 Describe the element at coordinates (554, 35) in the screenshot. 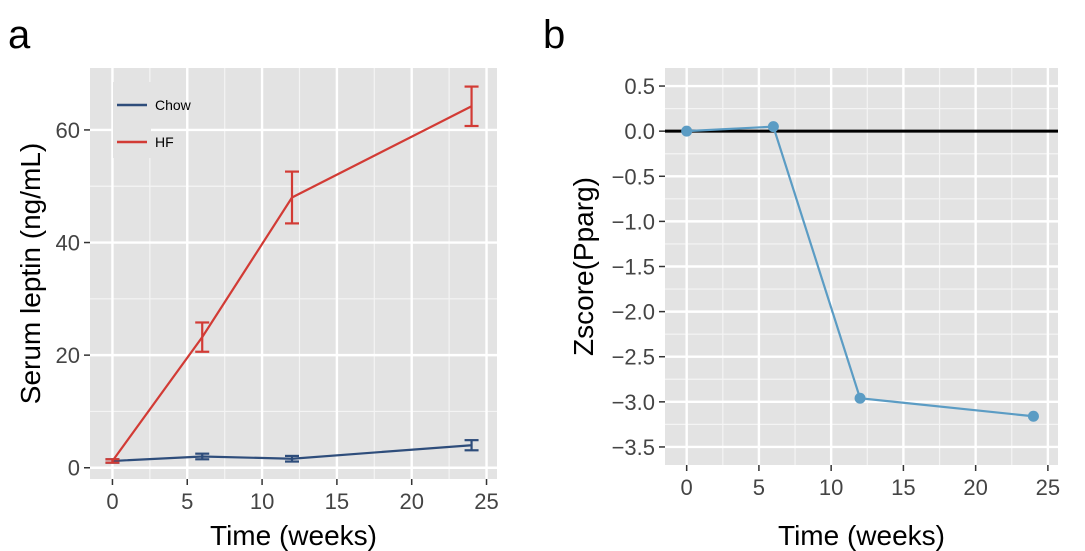

I see `panel-label-b: b` at that location.